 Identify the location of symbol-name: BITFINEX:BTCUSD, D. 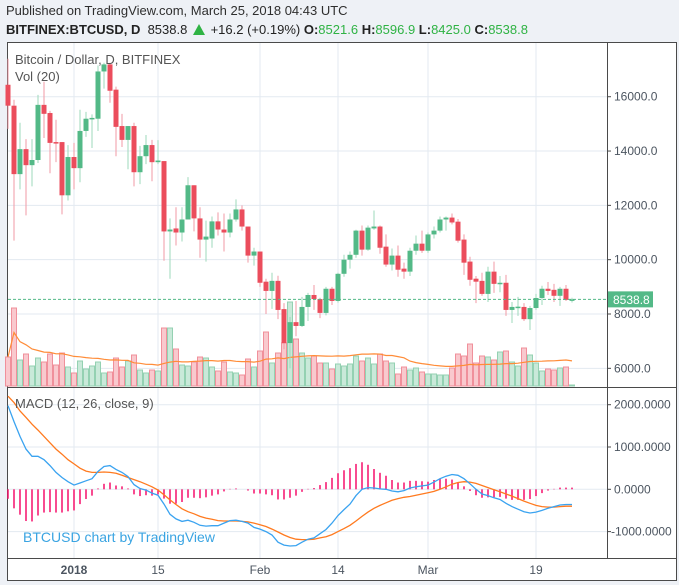
(73, 29).